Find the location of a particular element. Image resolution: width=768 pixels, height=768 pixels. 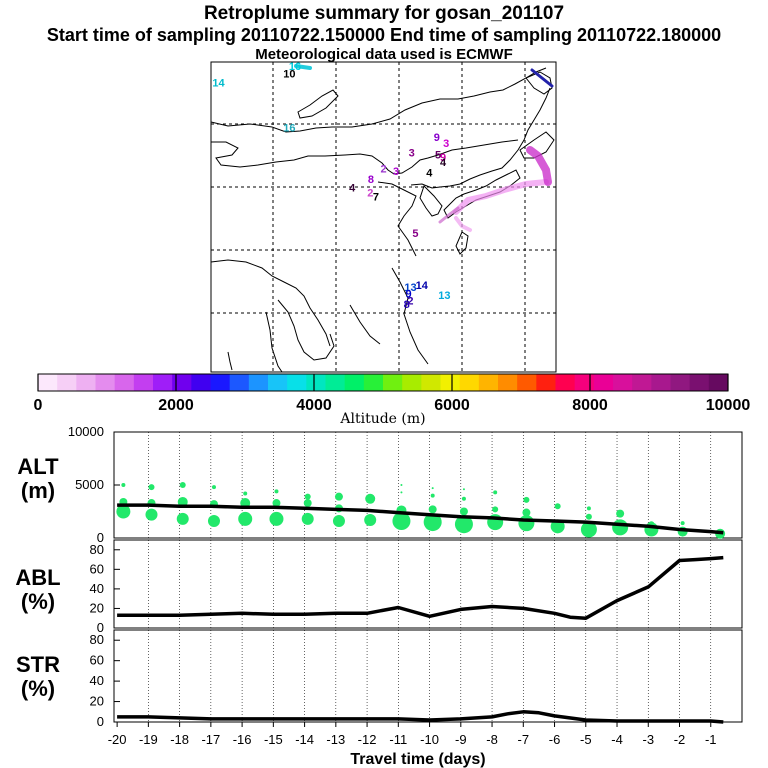

x-tick-label: -5 is located at coordinates (586, 739).